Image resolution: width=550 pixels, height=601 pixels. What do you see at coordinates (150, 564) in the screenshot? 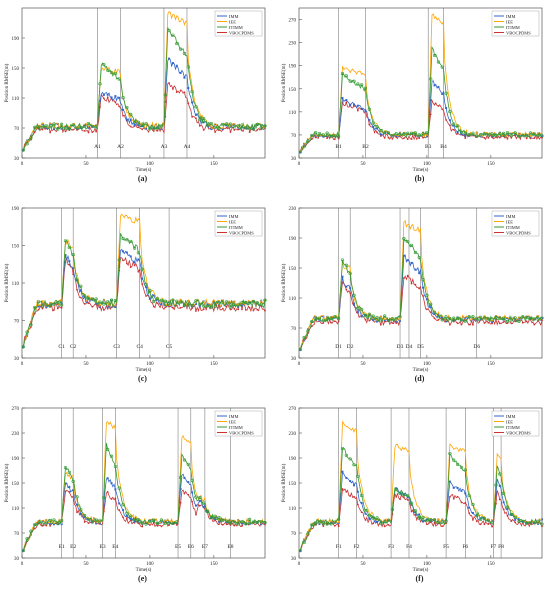
I see `x-tick-label: 100` at bounding box center [150, 564].